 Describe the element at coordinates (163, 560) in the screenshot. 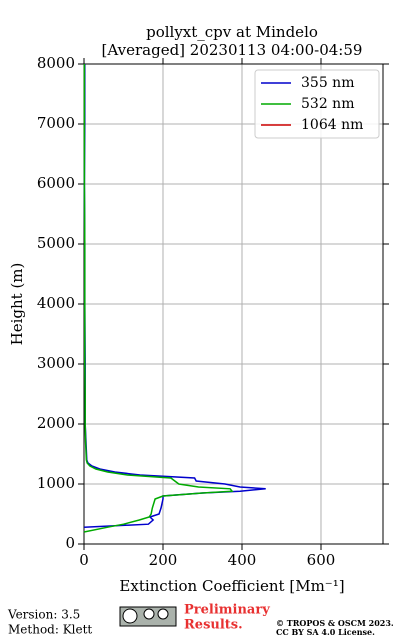

I see `x-tick-label: 200` at that location.